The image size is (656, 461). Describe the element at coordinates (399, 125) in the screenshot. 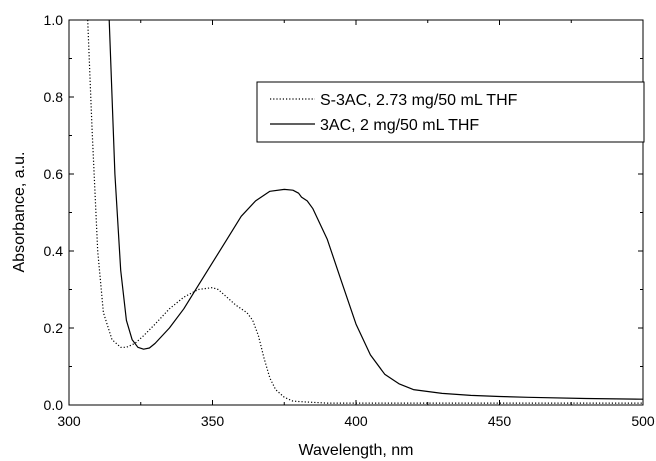

I see `legend-label-3ac: 3AC, 2 mg/50 mL THF` at that location.